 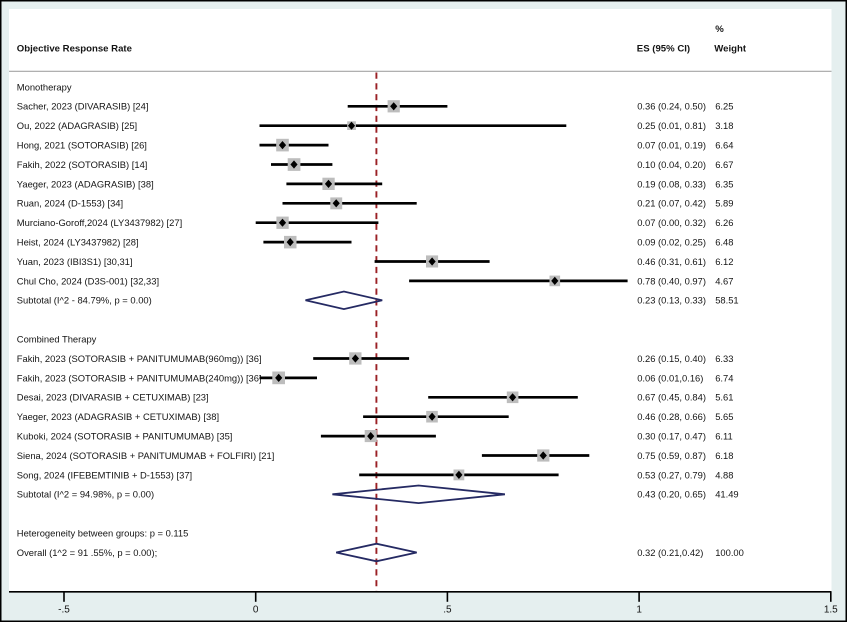 What do you see at coordinates (724, 242) in the screenshot?
I see `svg-text: 6.48` at bounding box center [724, 242].